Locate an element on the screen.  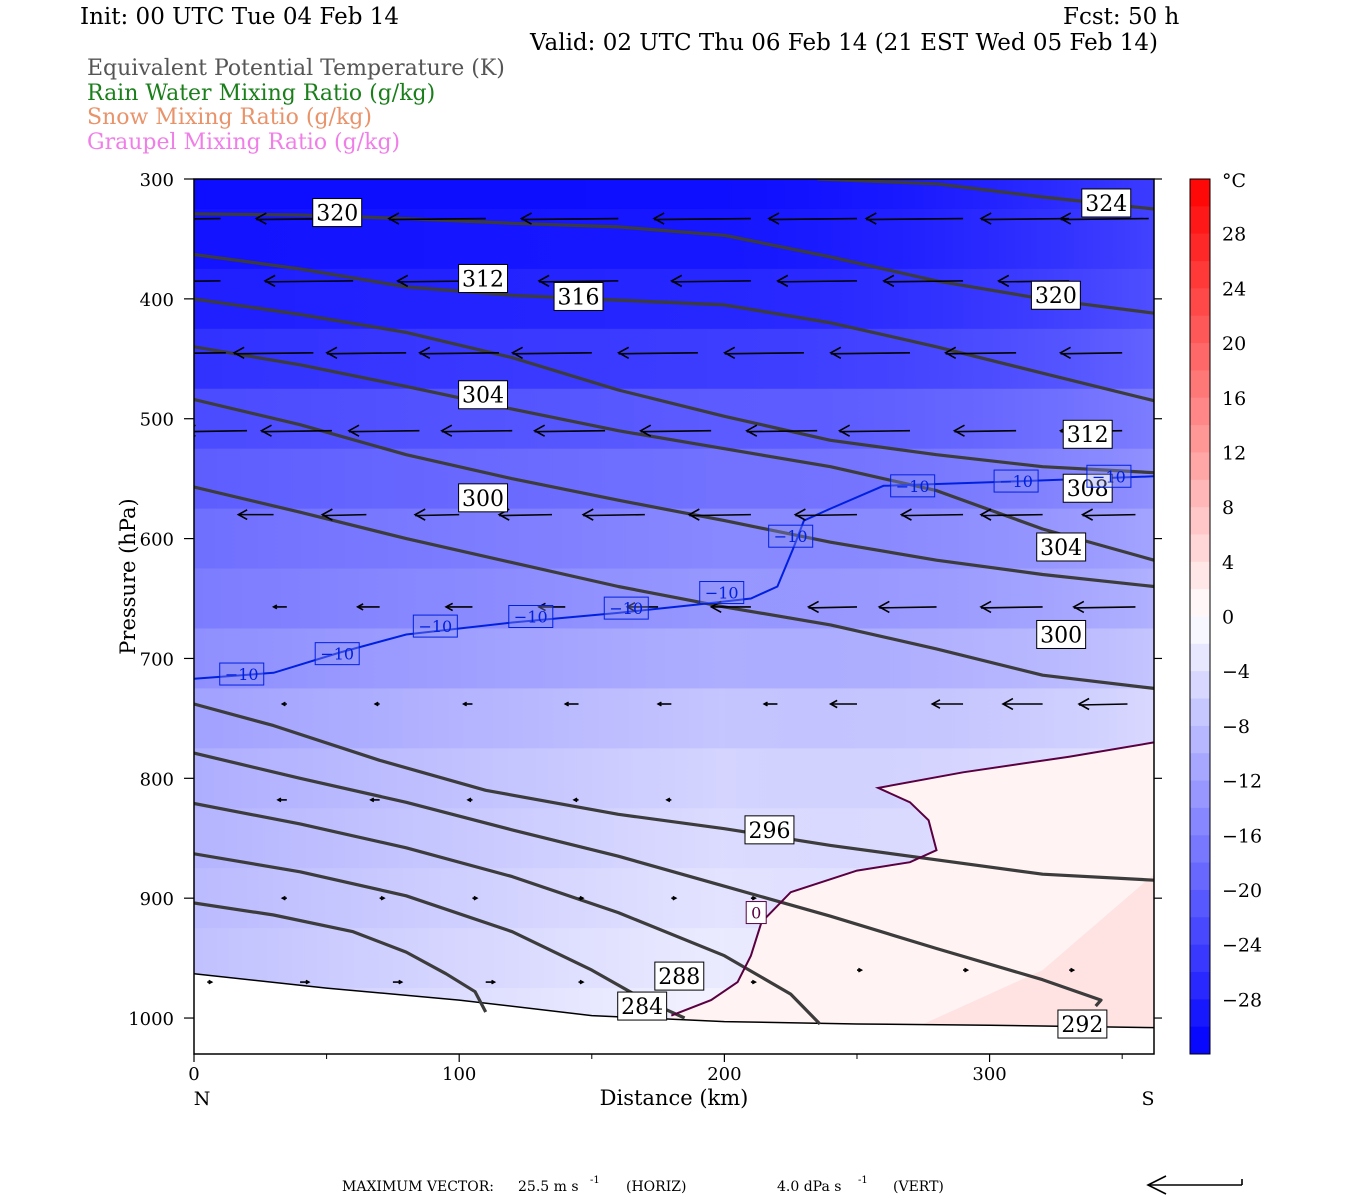
colorbar-tick-label: 16 is located at coordinates (1234, 399).